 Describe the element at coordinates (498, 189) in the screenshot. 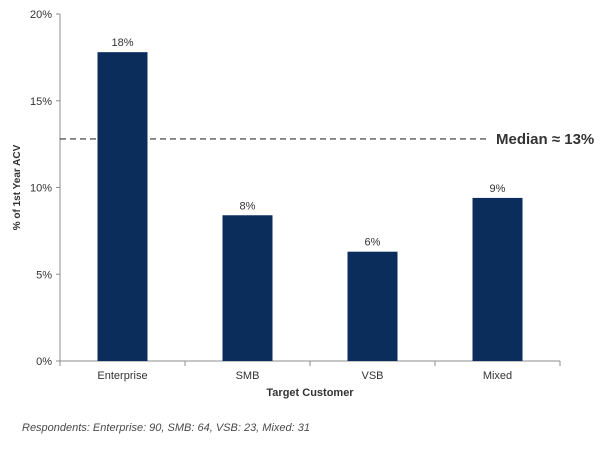

I see `data-label: 9%` at that location.